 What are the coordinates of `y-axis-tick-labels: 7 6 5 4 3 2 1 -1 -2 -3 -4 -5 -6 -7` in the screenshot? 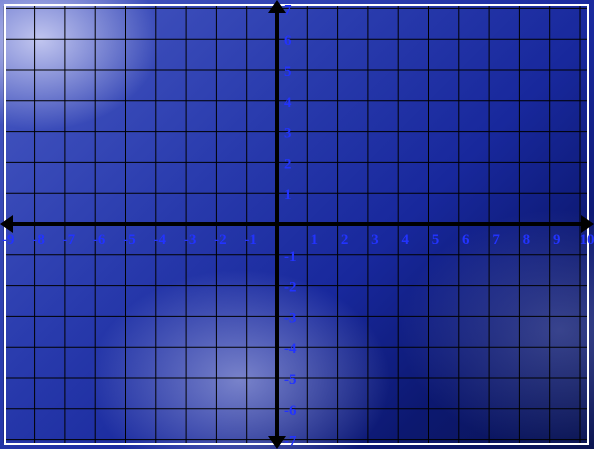 It's located at (290, 225).